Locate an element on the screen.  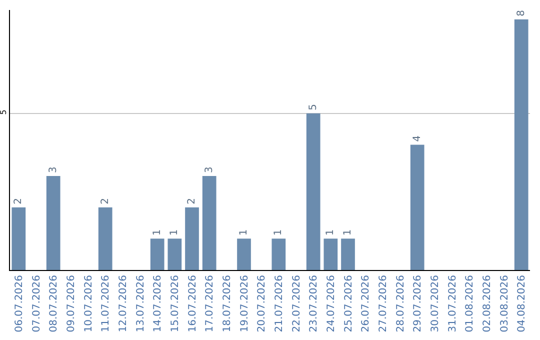
x-tick-label: 12.07.2026 is located at coordinates (123, 303).